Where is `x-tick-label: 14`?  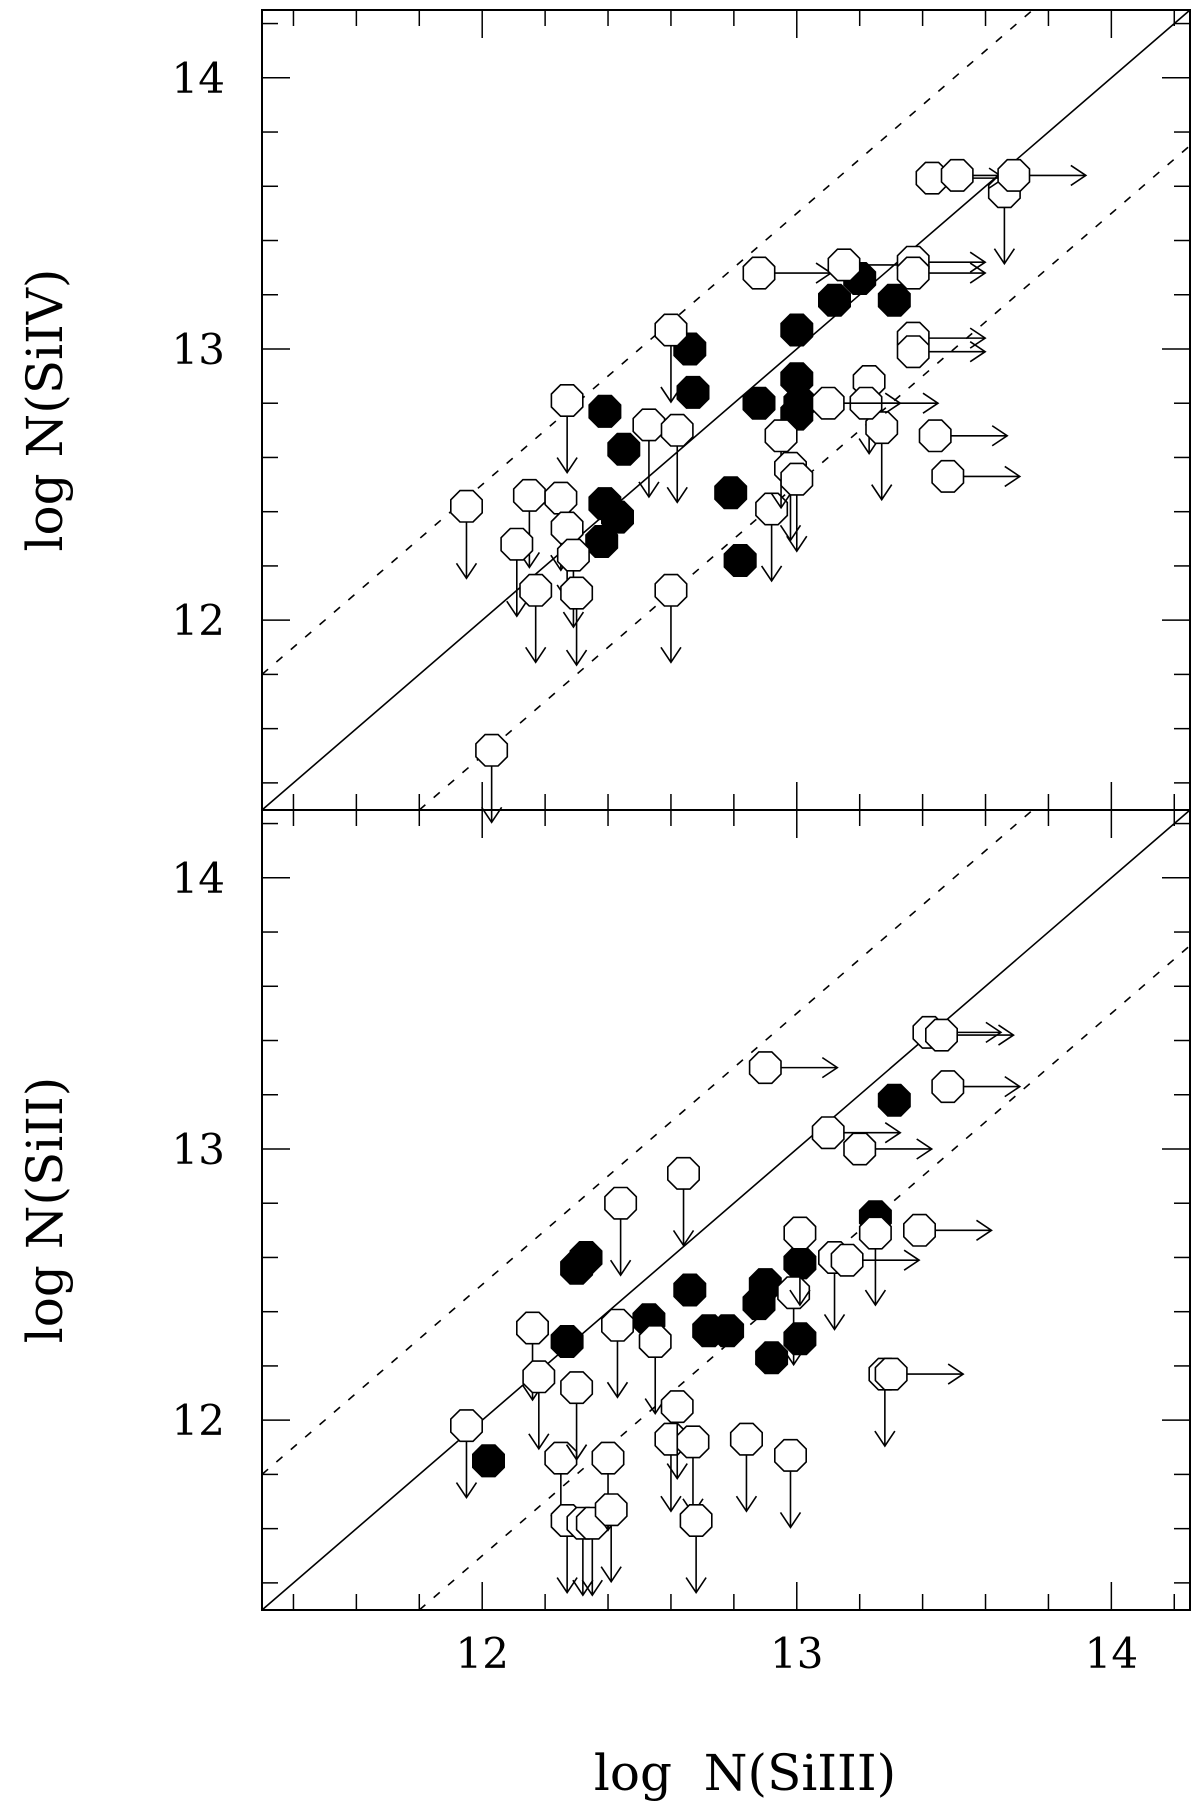
x-tick-label: 14 is located at coordinates (1111, 1653).